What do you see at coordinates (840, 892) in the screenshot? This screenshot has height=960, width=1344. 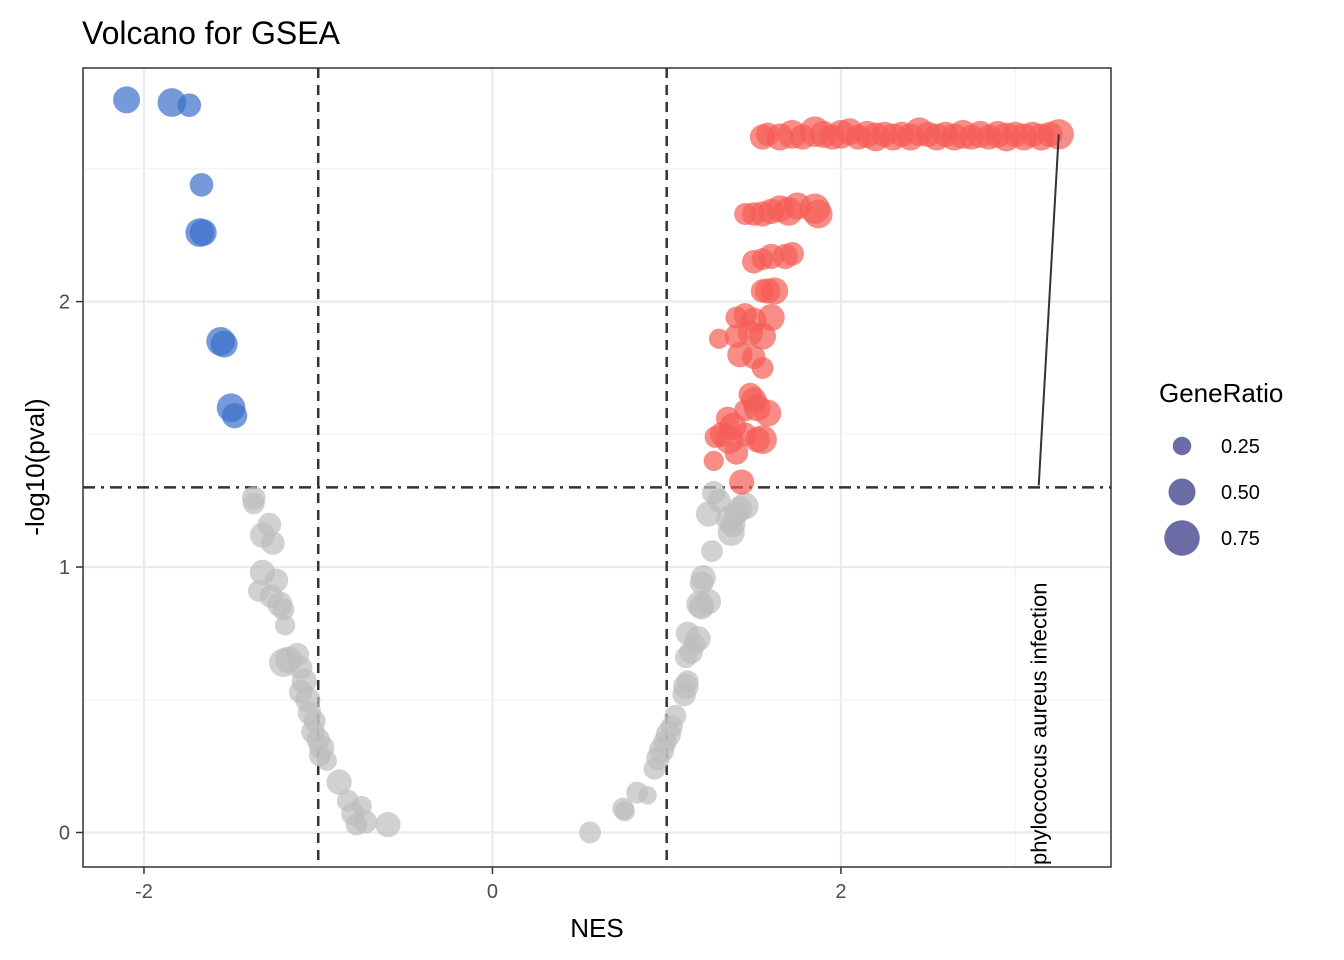 I see `x-tick-label: 2` at bounding box center [840, 892].